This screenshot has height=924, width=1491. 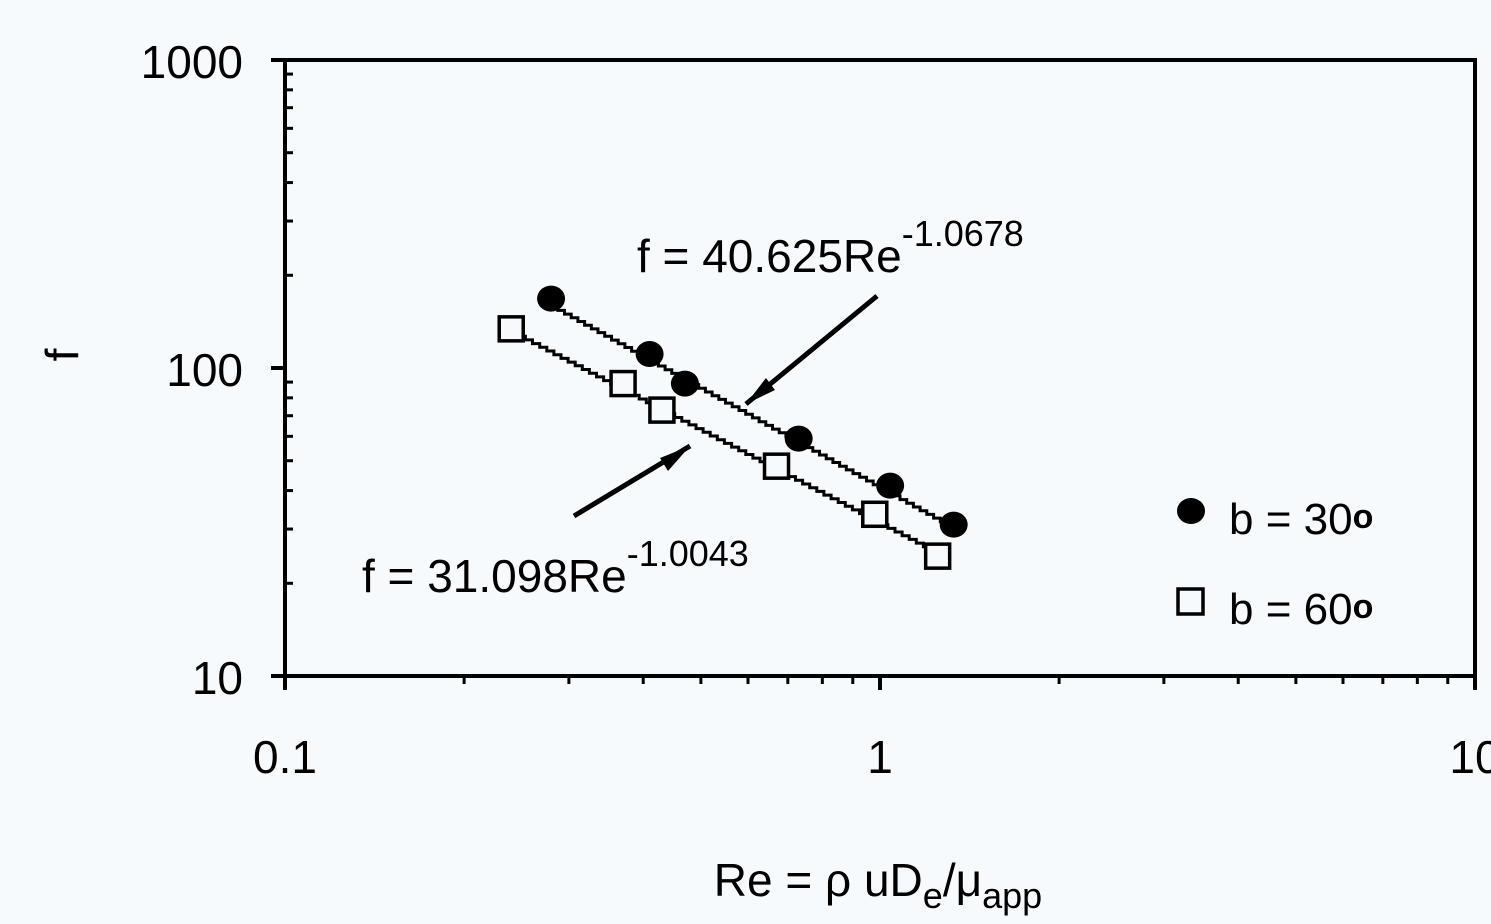 I want to click on legend-label-60: b = 60o, so click(x=1301, y=609).